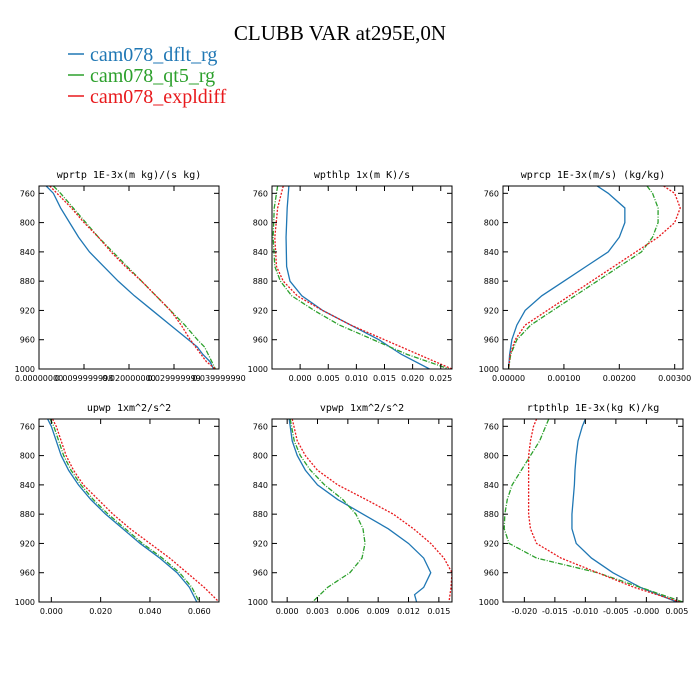  What do you see at coordinates (173, 378) in the screenshot?
I see `x-tick-label: 0.029999999` at bounding box center [173, 378].